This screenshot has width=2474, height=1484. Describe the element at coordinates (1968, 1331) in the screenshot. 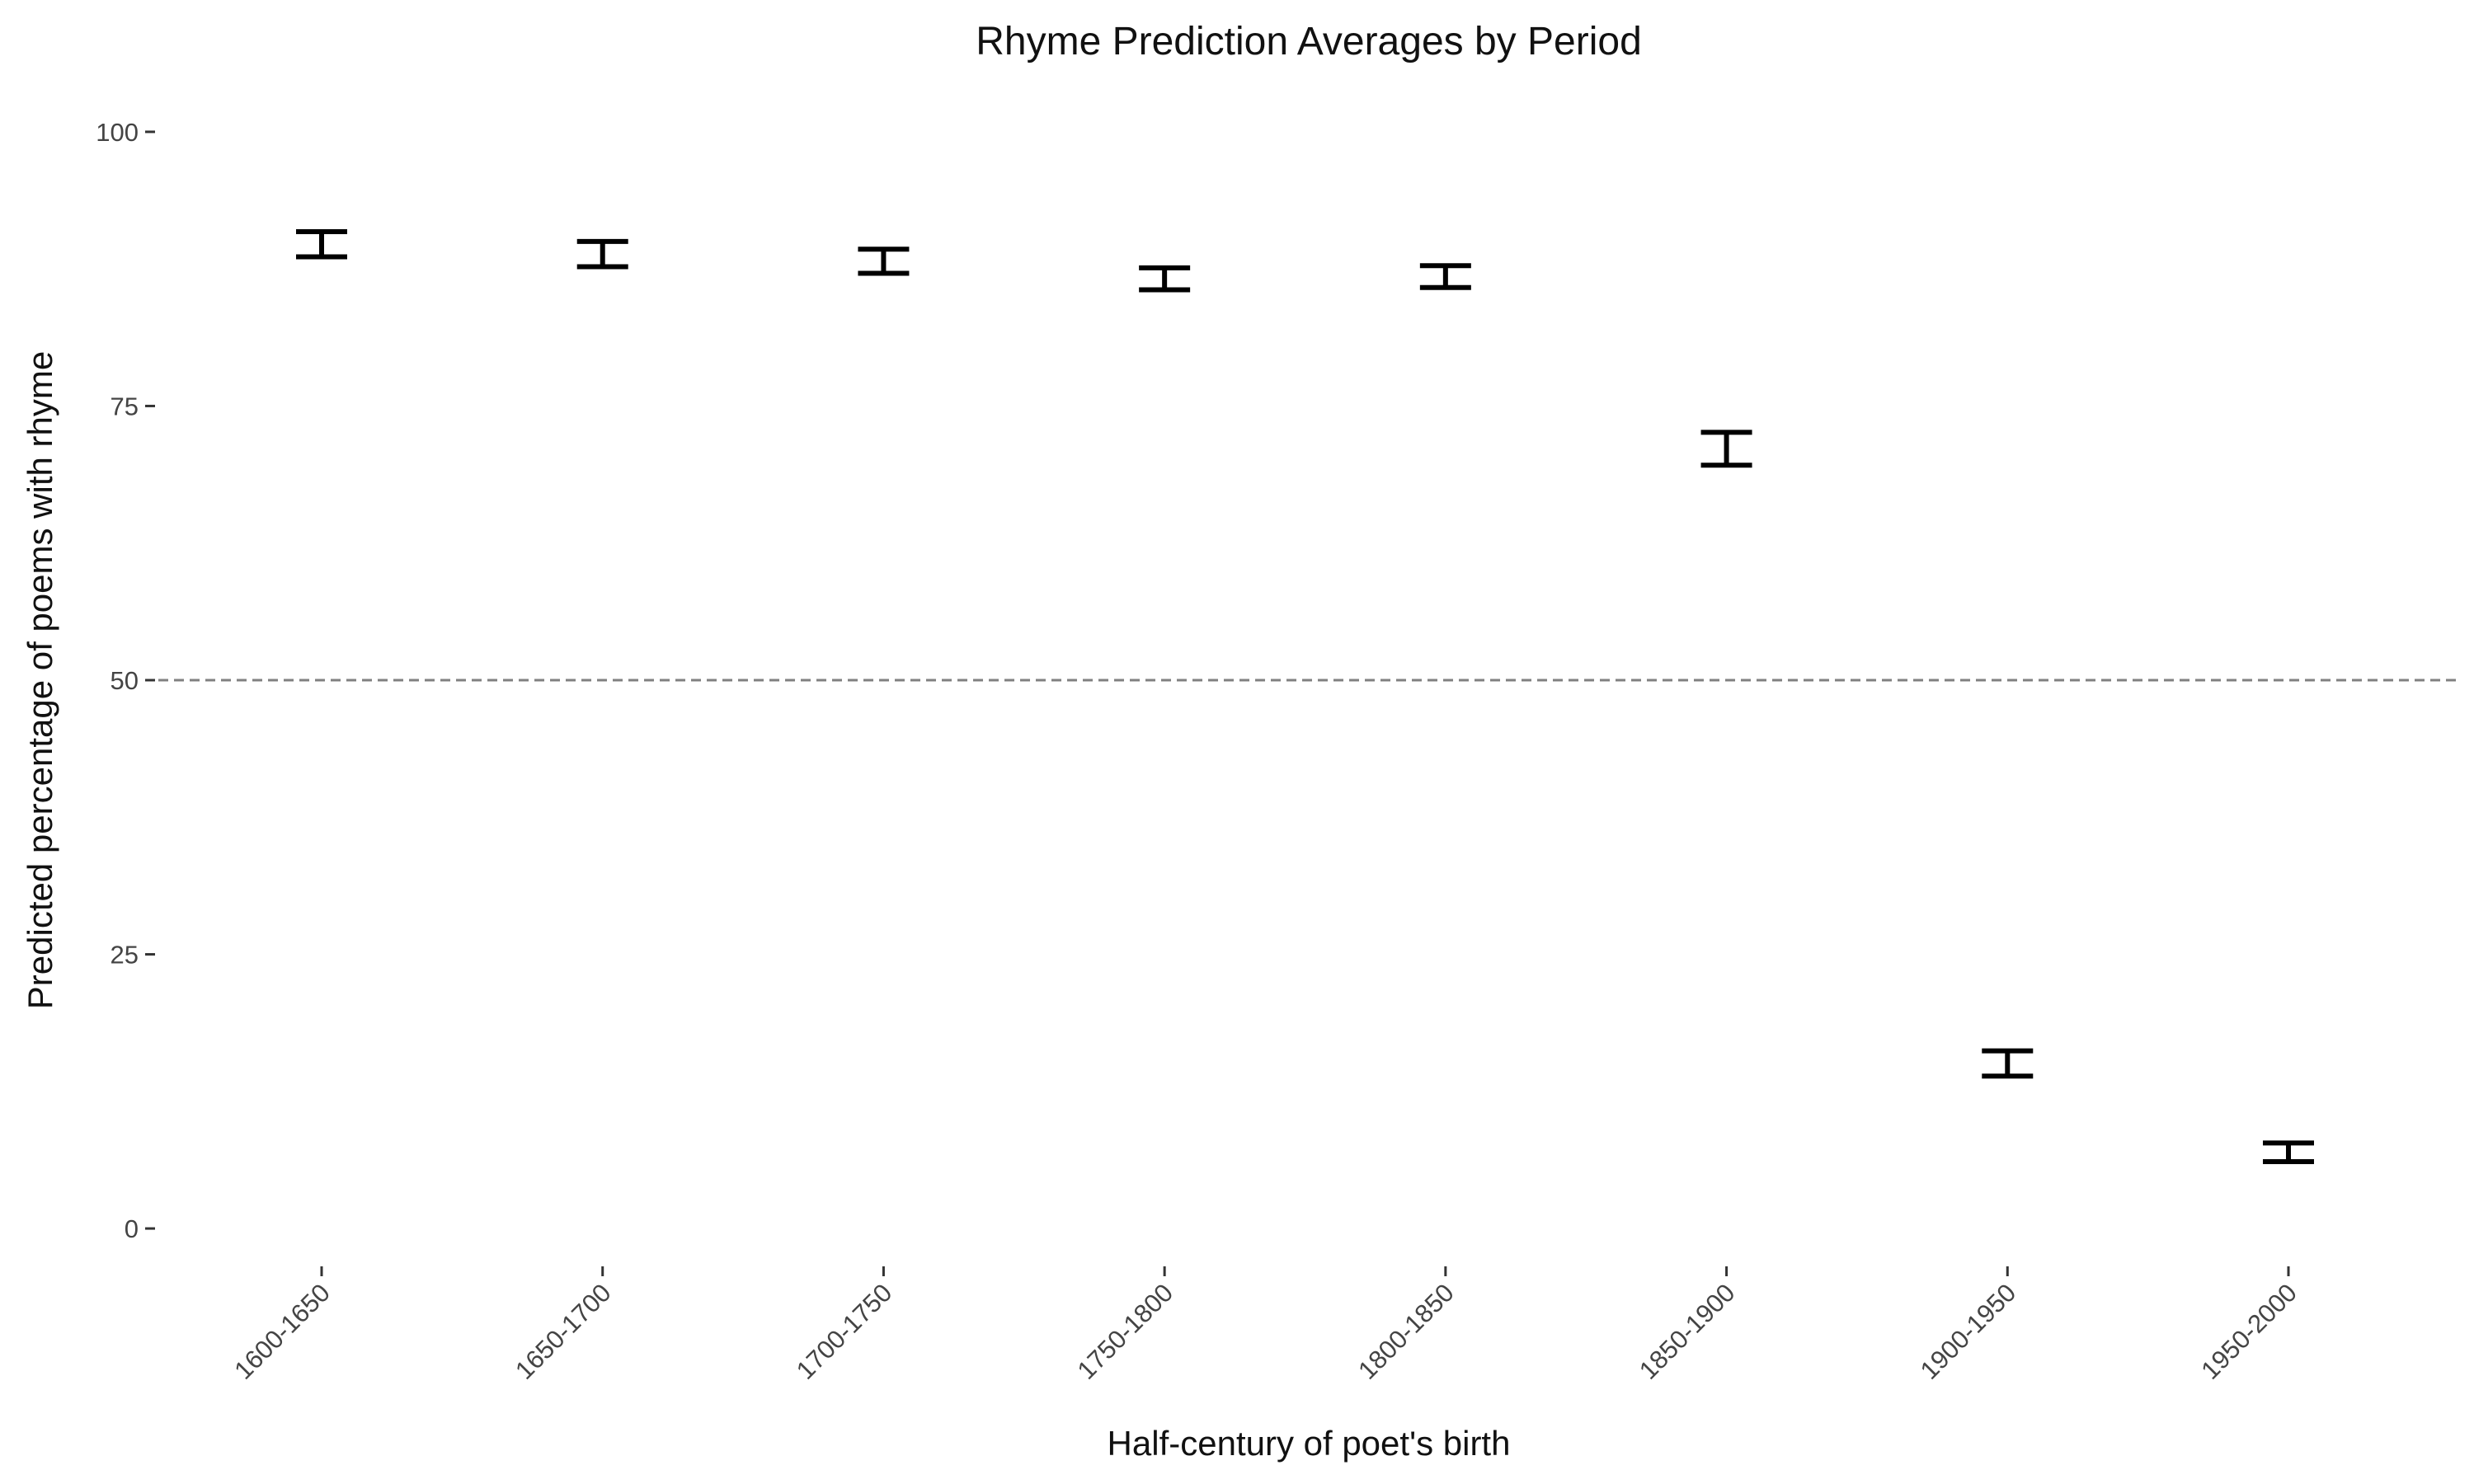

I see `x-tick-label: 1900-1950` at that location.